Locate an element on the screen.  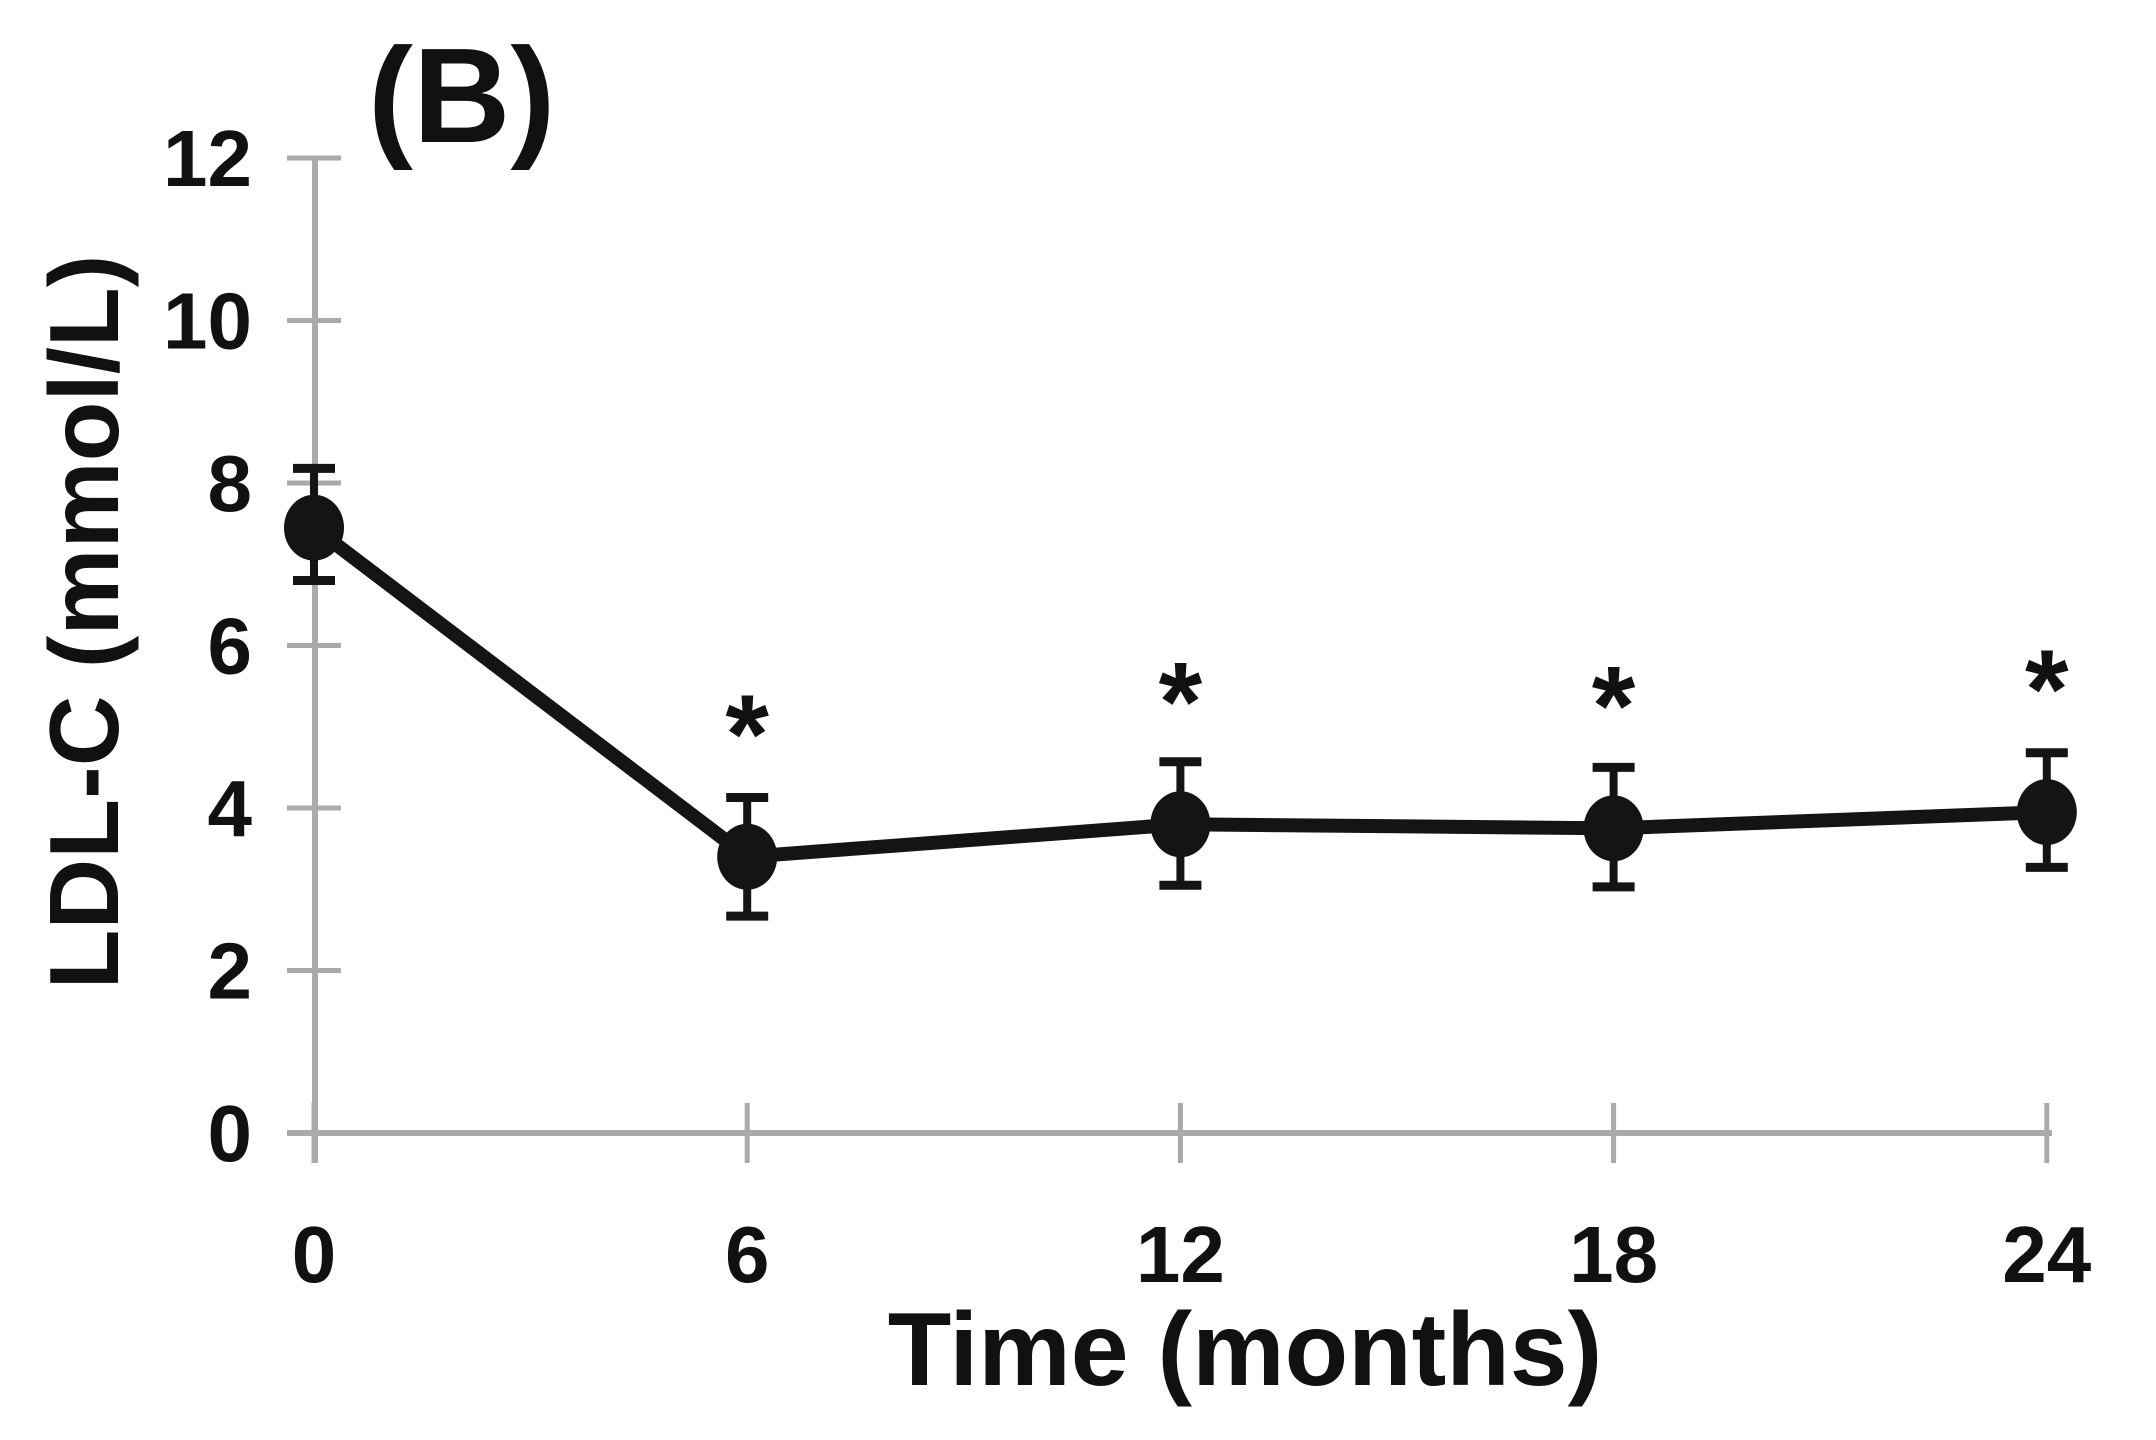
x-tick-label: 12 is located at coordinates (1180, 1254).